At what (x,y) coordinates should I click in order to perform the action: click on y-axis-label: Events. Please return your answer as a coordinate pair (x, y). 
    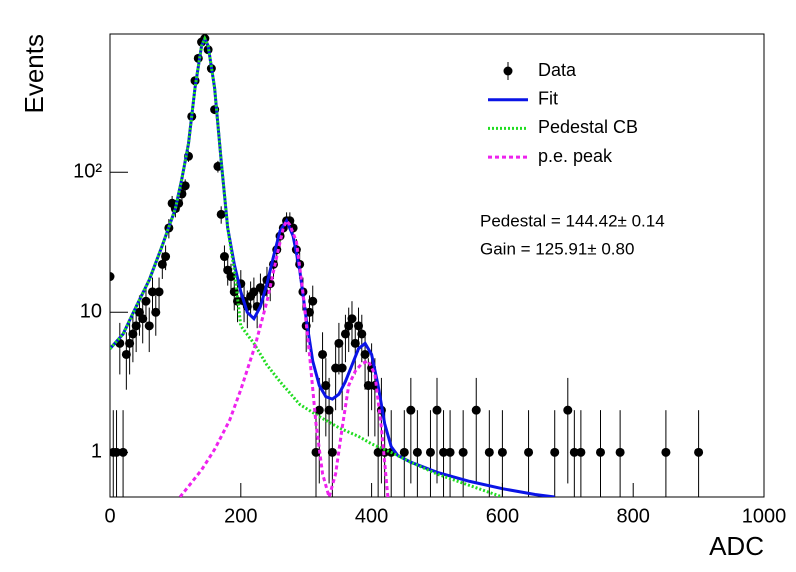
    Looking at the image, I should click on (34, 74).